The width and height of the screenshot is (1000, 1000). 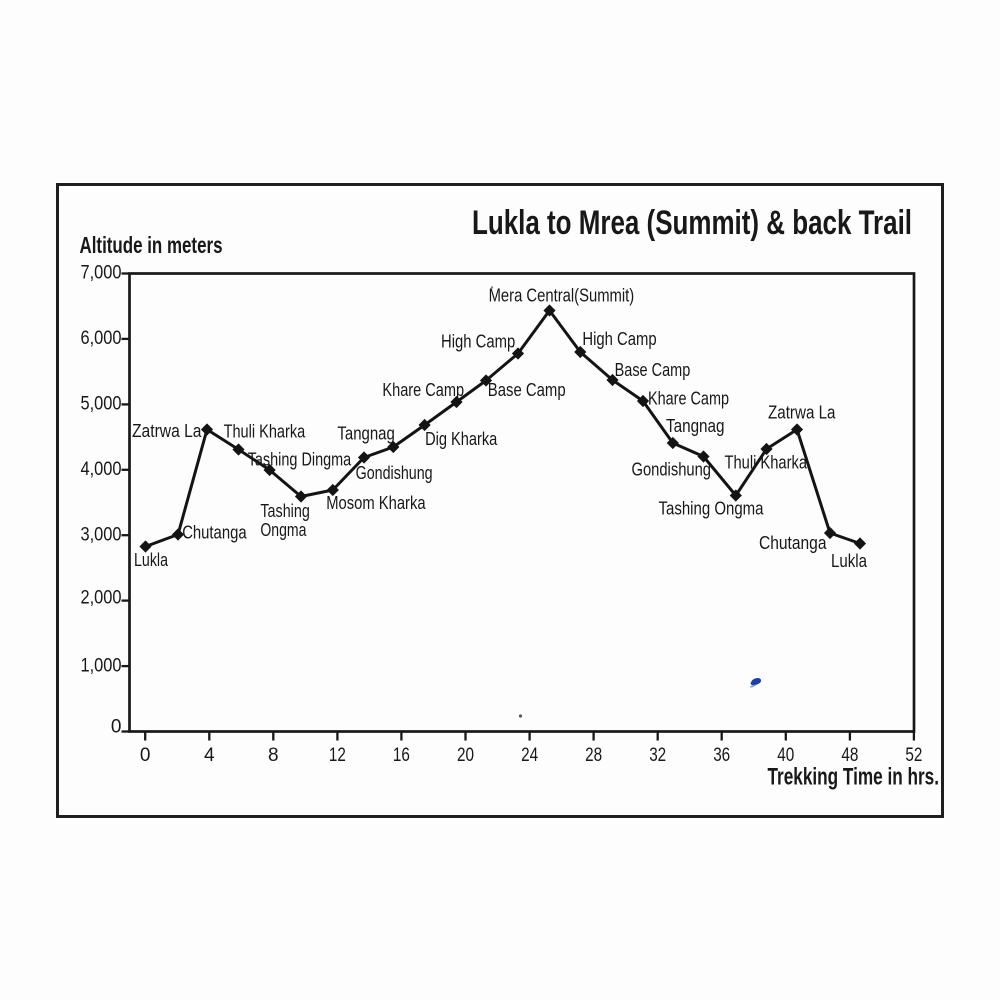 I want to click on svg-text: 12, so click(x=337, y=755).